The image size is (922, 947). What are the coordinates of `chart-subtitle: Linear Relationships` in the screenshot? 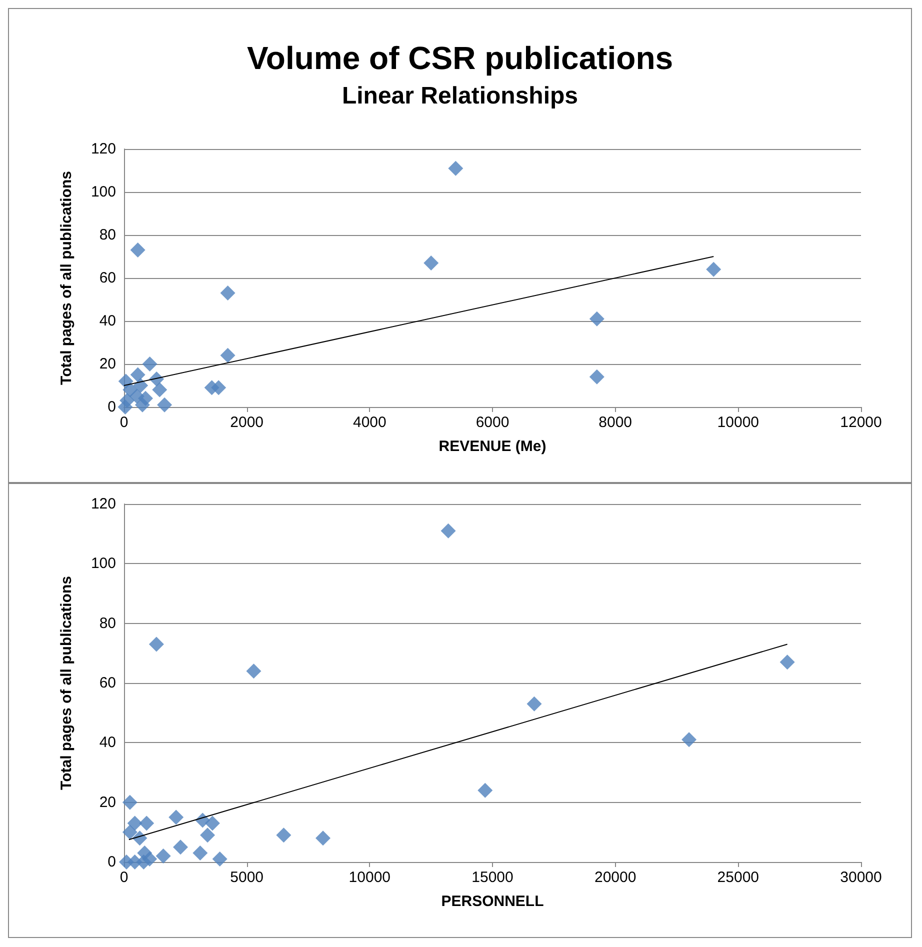 It's located at (460, 96).